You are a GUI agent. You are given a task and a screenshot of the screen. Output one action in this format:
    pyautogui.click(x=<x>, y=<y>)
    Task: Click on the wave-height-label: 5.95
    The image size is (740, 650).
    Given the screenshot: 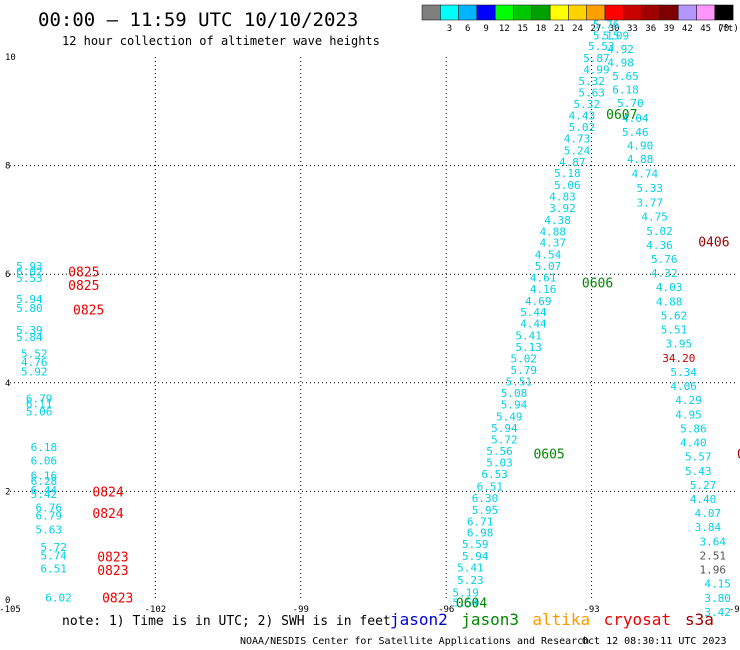 What is the action you would take?
    pyautogui.click(x=485, y=510)
    